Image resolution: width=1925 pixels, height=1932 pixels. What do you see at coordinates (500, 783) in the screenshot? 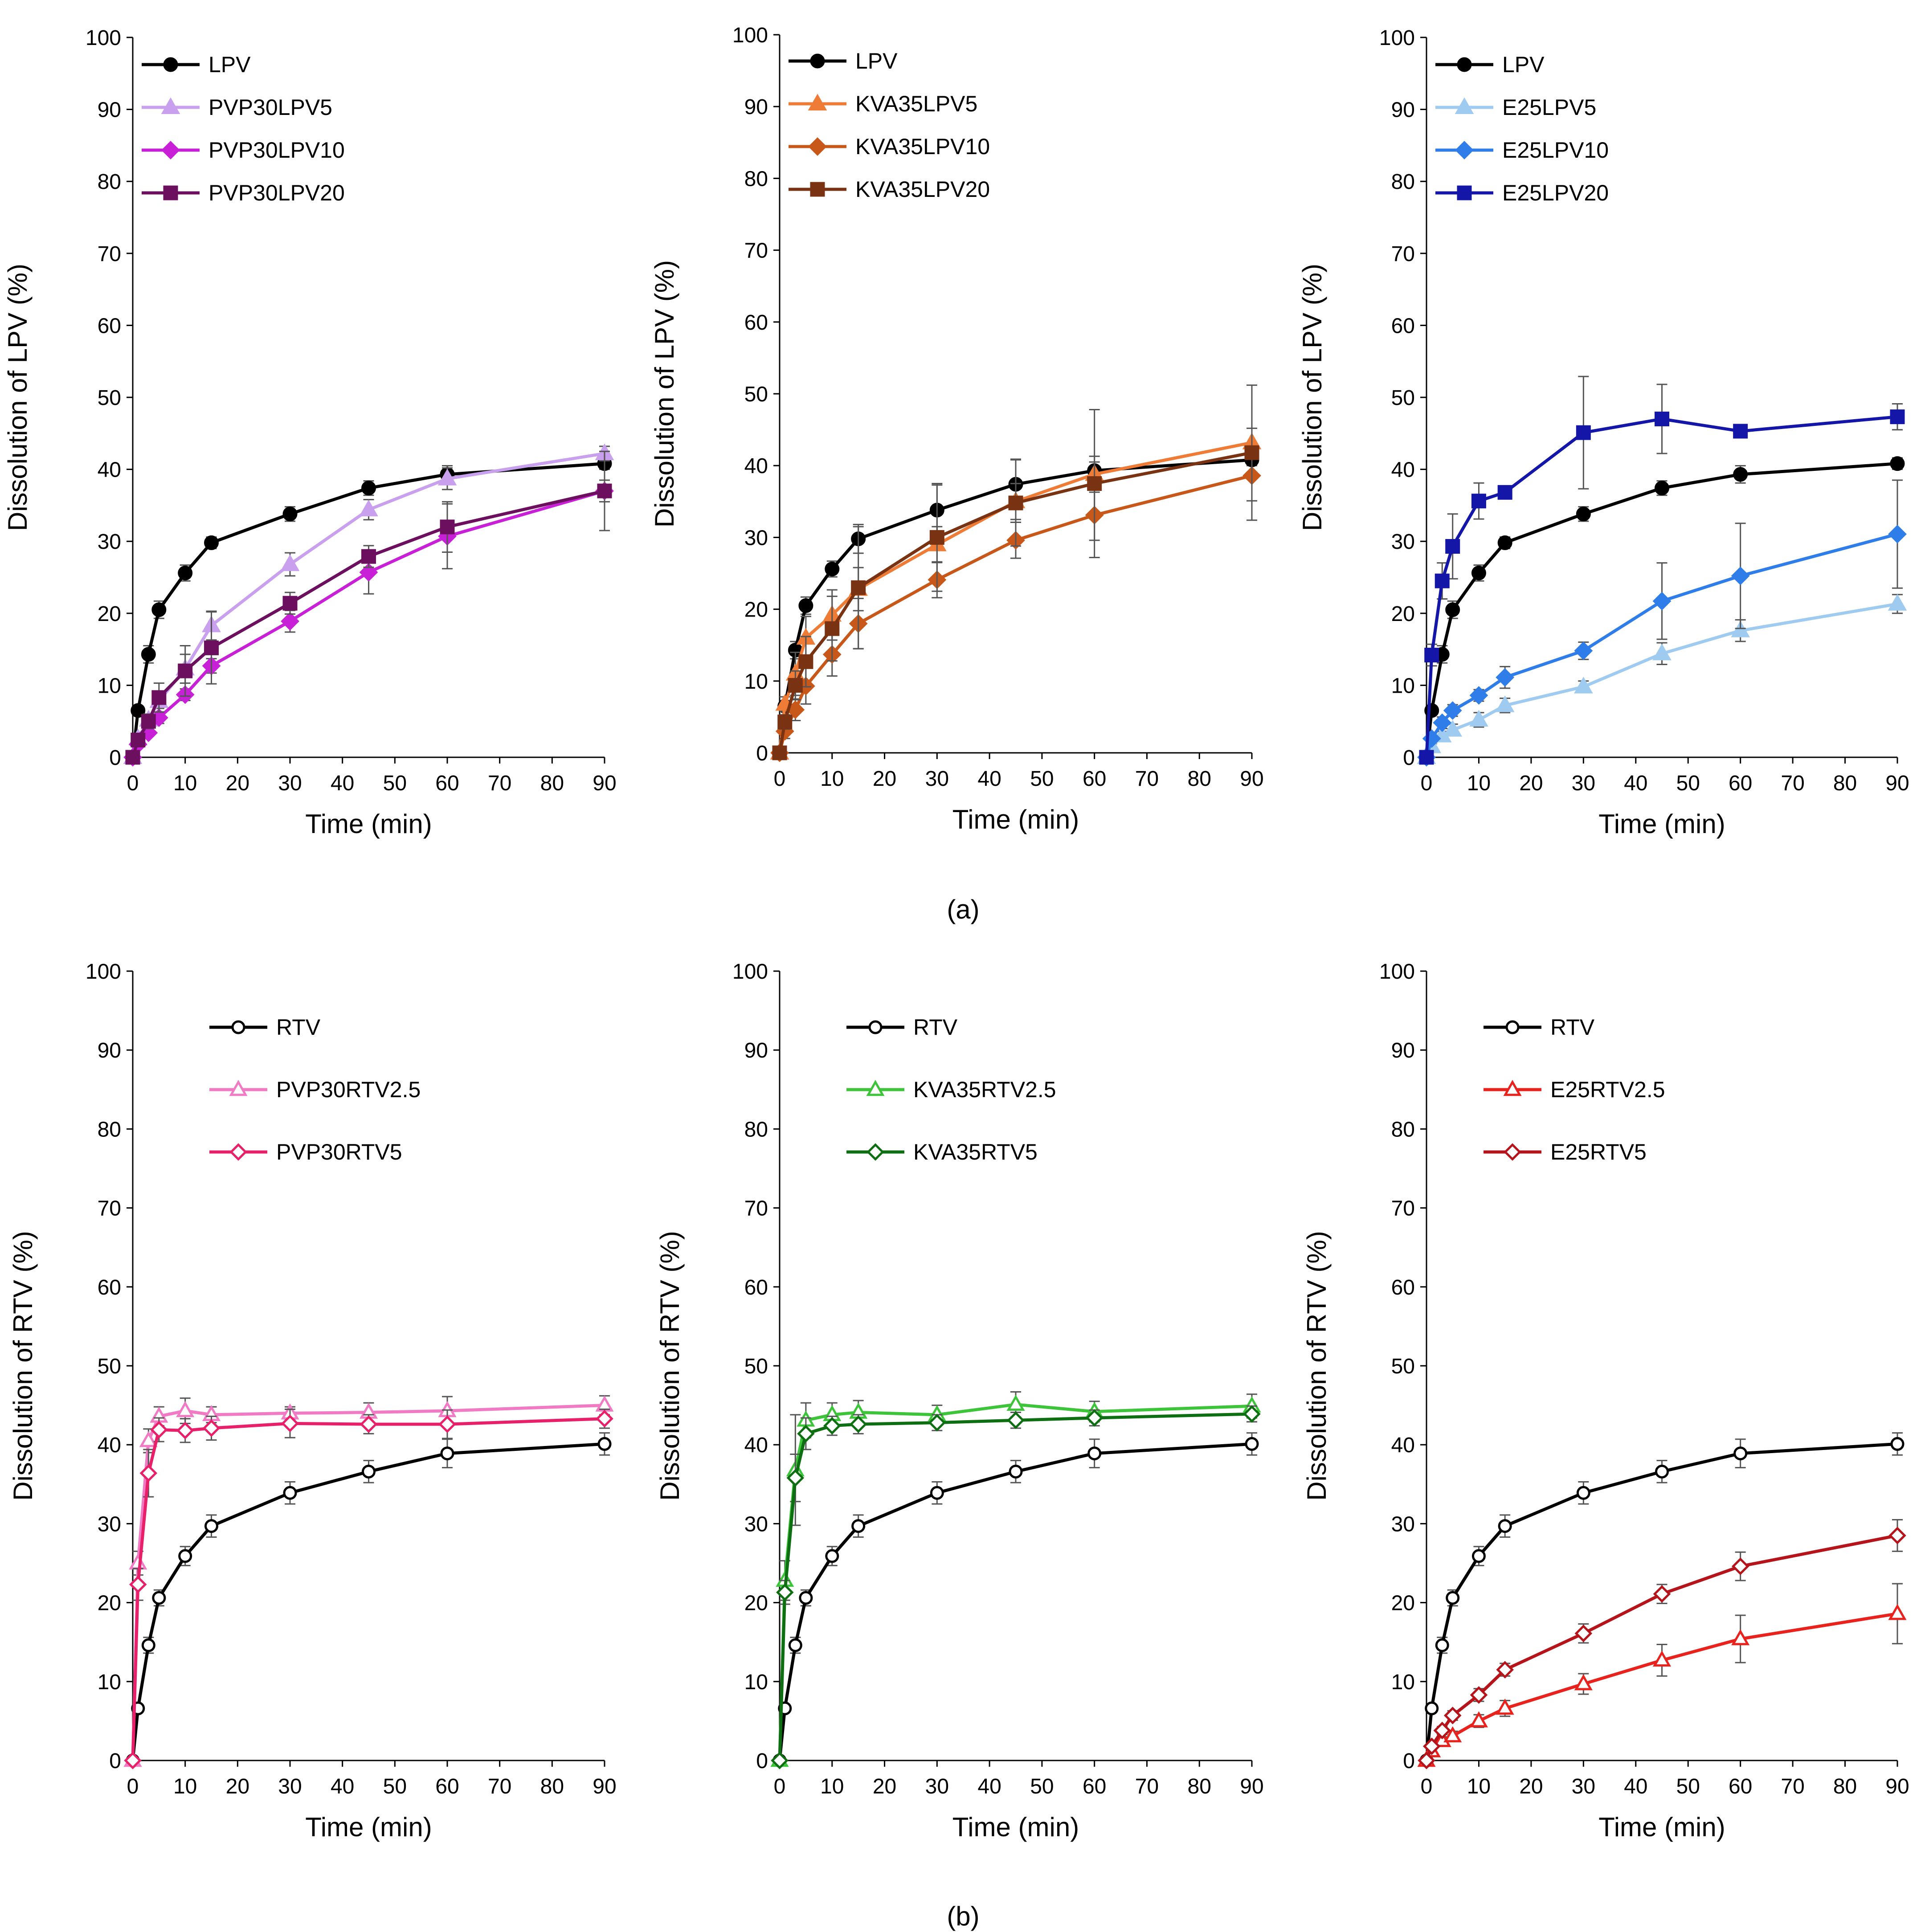
I see `x-tick-label: 70` at bounding box center [500, 783].